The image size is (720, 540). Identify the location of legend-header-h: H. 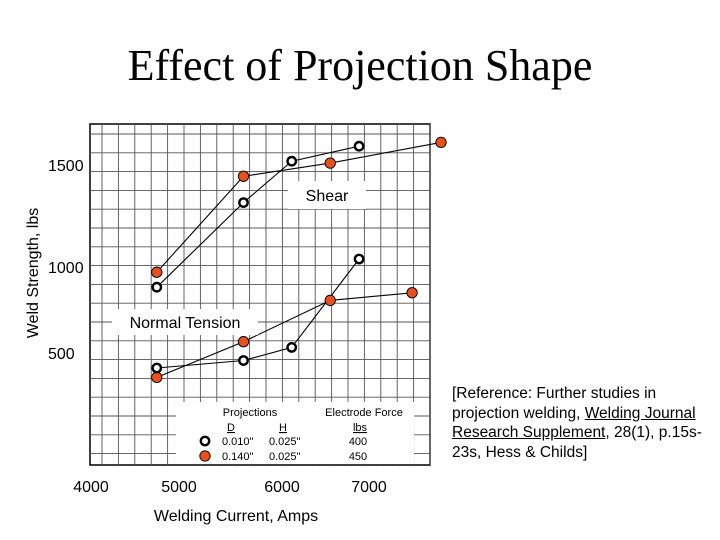
(283, 428).